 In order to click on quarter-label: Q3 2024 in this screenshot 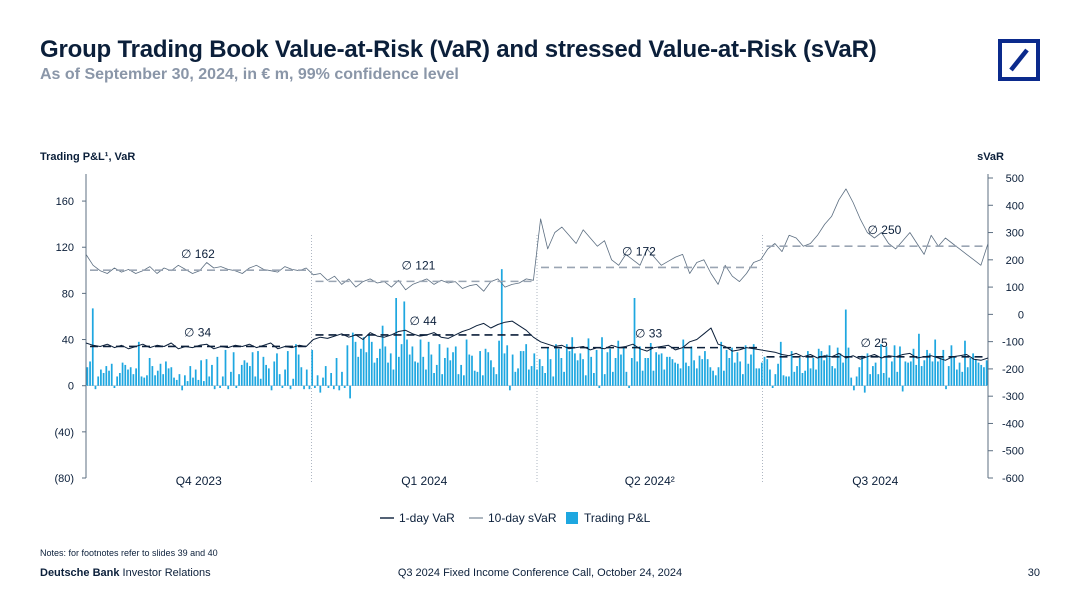, I will do `click(875, 481)`.